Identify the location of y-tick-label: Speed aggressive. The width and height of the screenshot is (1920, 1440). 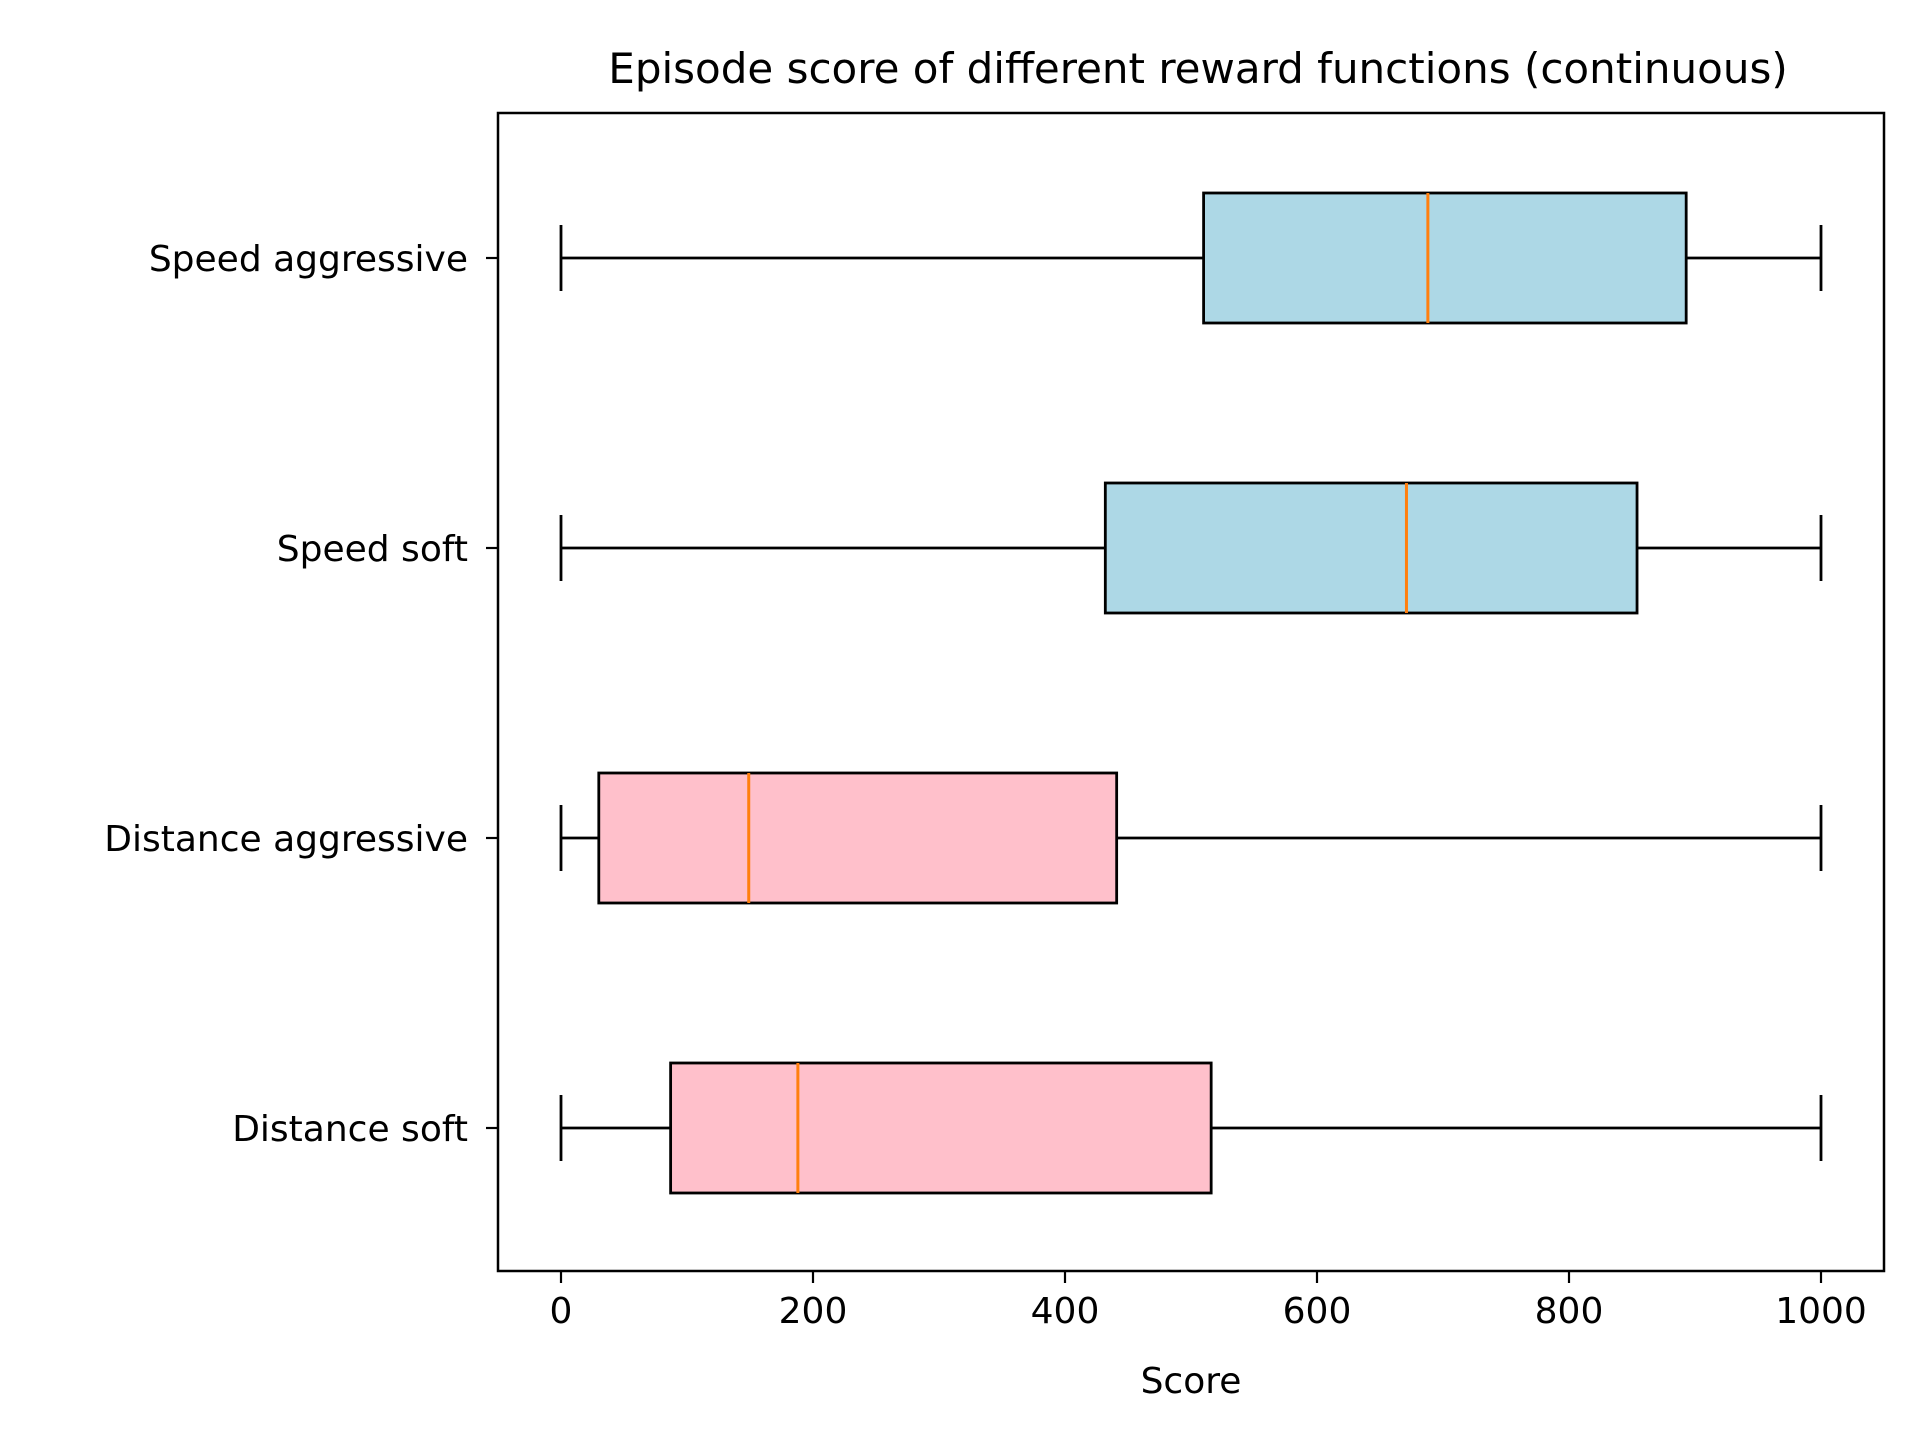
(308, 259).